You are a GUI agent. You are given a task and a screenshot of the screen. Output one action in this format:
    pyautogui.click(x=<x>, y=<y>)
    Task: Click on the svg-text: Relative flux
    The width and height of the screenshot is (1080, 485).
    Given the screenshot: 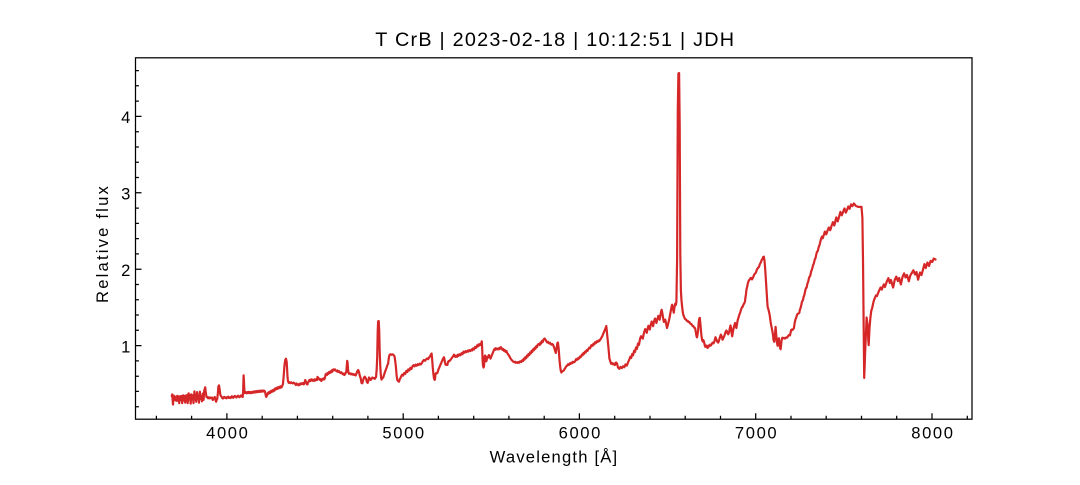 What is the action you would take?
    pyautogui.click(x=102, y=243)
    